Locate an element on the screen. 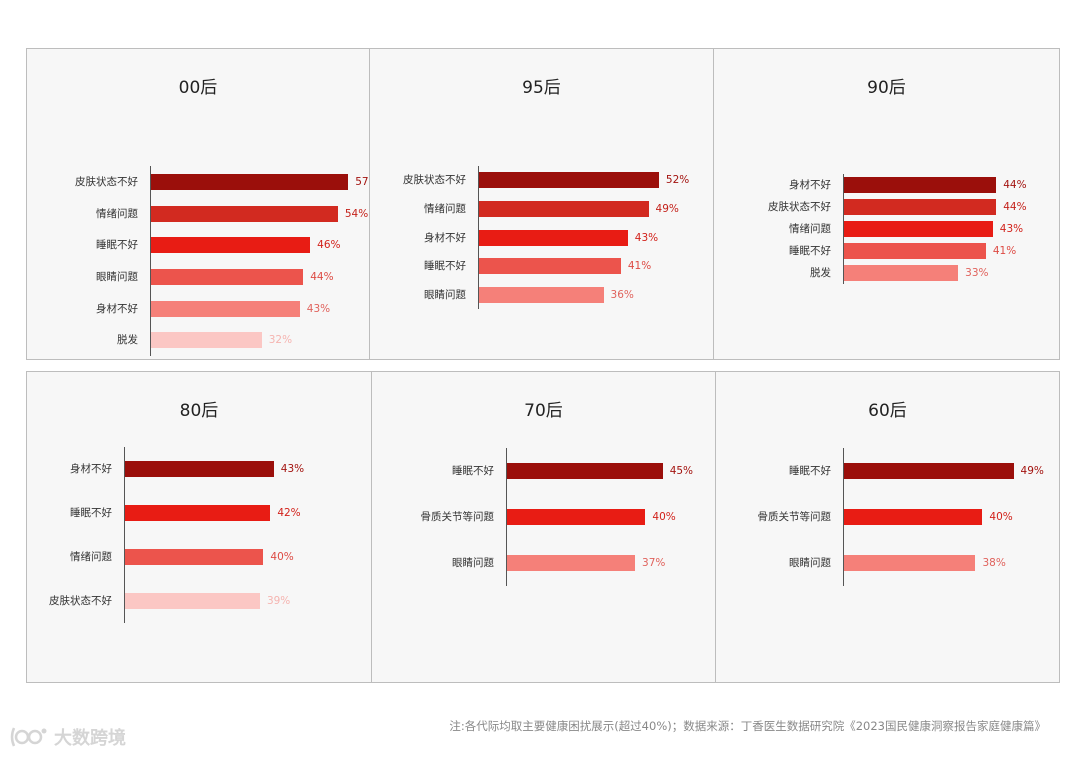 The image size is (1080, 760). value-label: 54% is located at coordinates (356, 213).